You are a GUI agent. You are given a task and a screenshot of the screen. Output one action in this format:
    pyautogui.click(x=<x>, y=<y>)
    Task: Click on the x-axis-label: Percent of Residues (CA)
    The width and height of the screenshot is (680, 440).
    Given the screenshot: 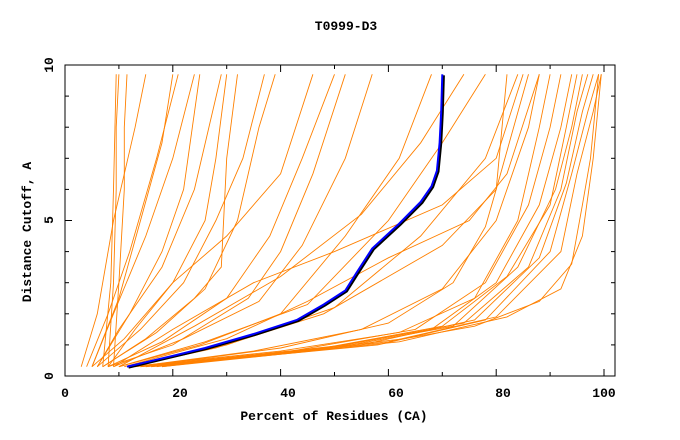 What is the action you would take?
    pyautogui.click(x=333, y=416)
    